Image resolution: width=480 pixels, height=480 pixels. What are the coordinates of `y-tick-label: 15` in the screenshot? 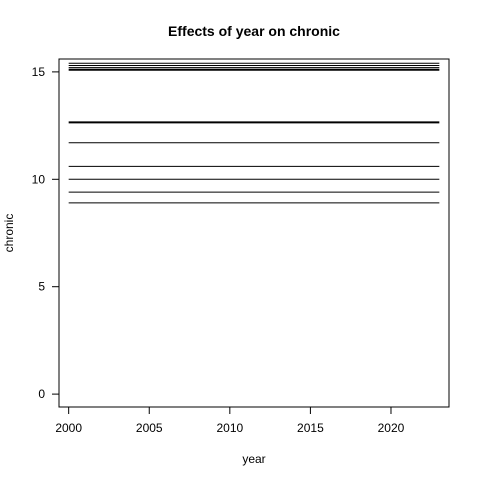 It's located at (39, 72).